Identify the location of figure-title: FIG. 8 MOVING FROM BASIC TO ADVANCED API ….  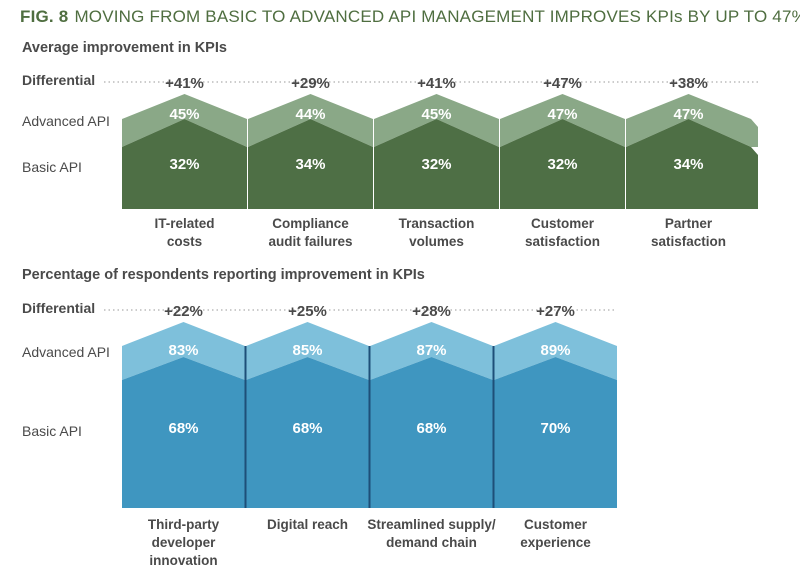
(410, 17).